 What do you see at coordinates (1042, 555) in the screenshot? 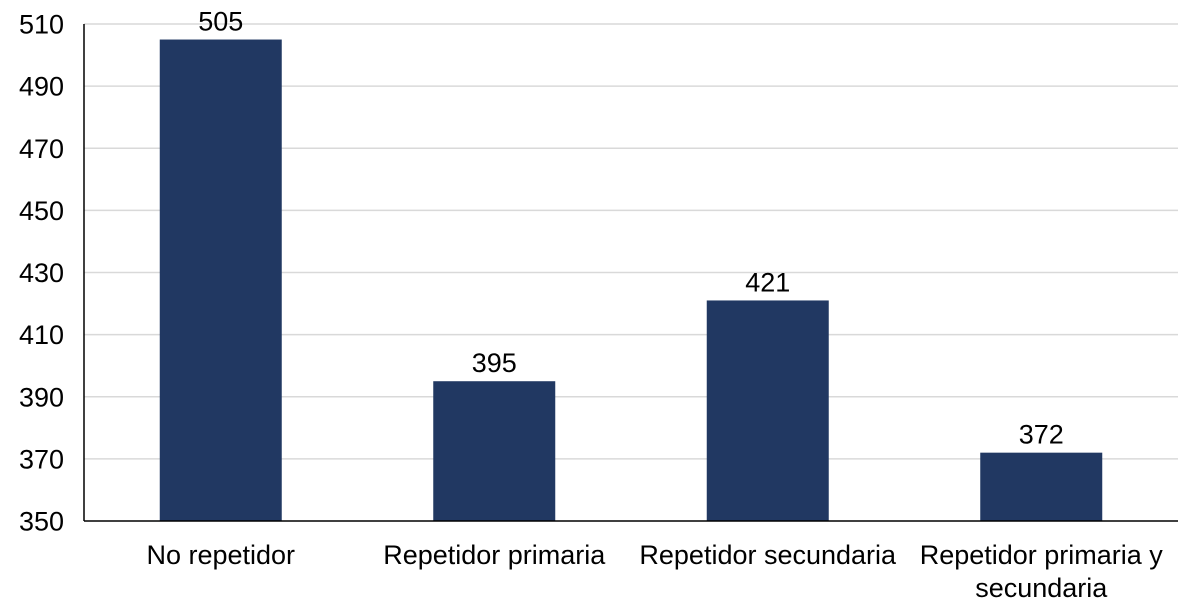
I see `category-label: Repetidor primaria y` at bounding box center [1042, 555].